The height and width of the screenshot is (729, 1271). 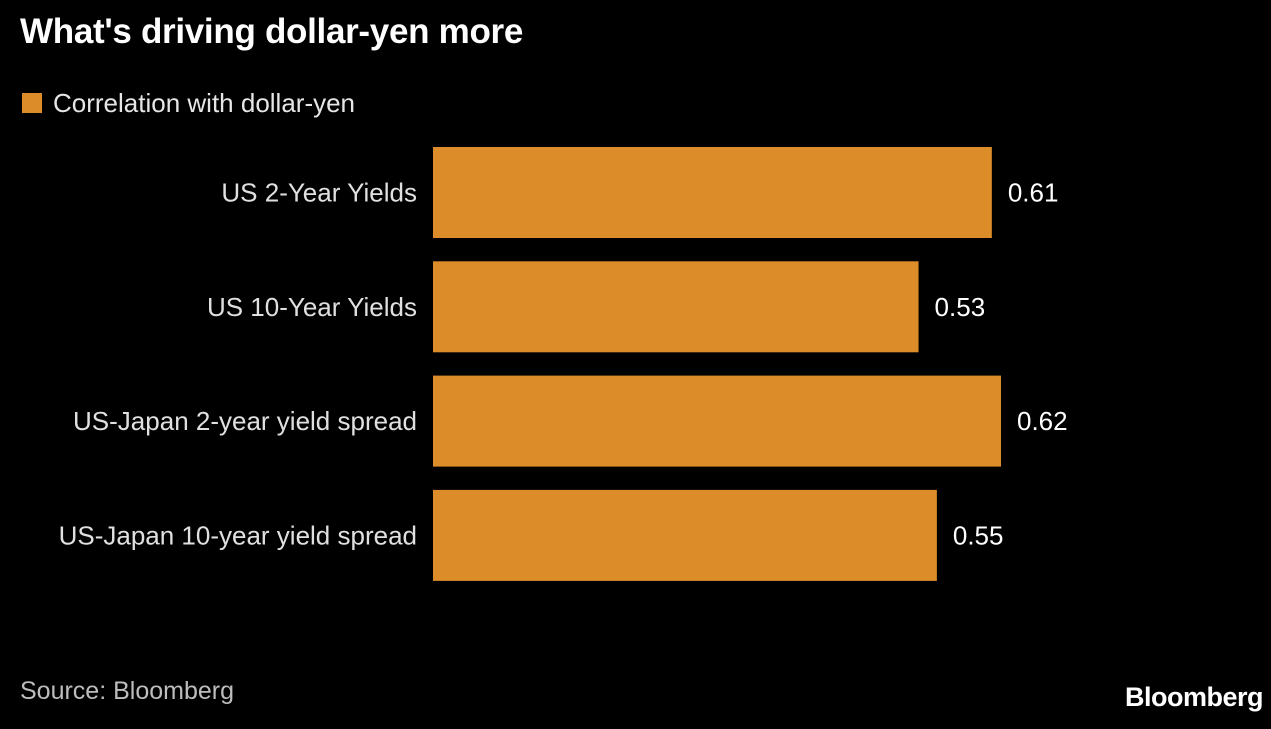 I want to click on legend: Correlation with dollar-yen, so click(x=188, y=103).